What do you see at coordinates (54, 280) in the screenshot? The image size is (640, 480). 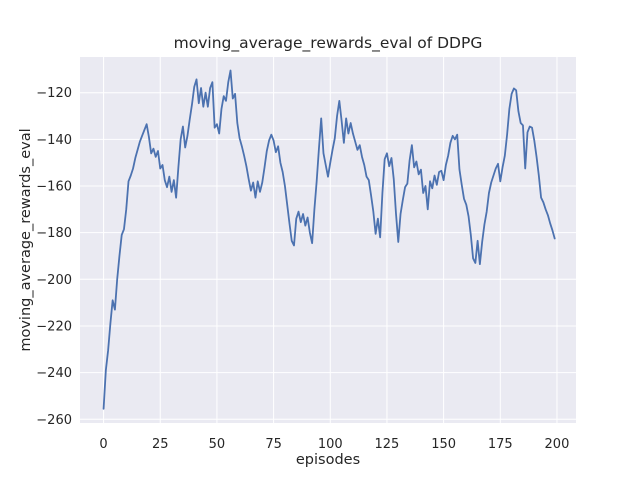 I see `y-tick-label: −200` at bounding box center [54, 280].